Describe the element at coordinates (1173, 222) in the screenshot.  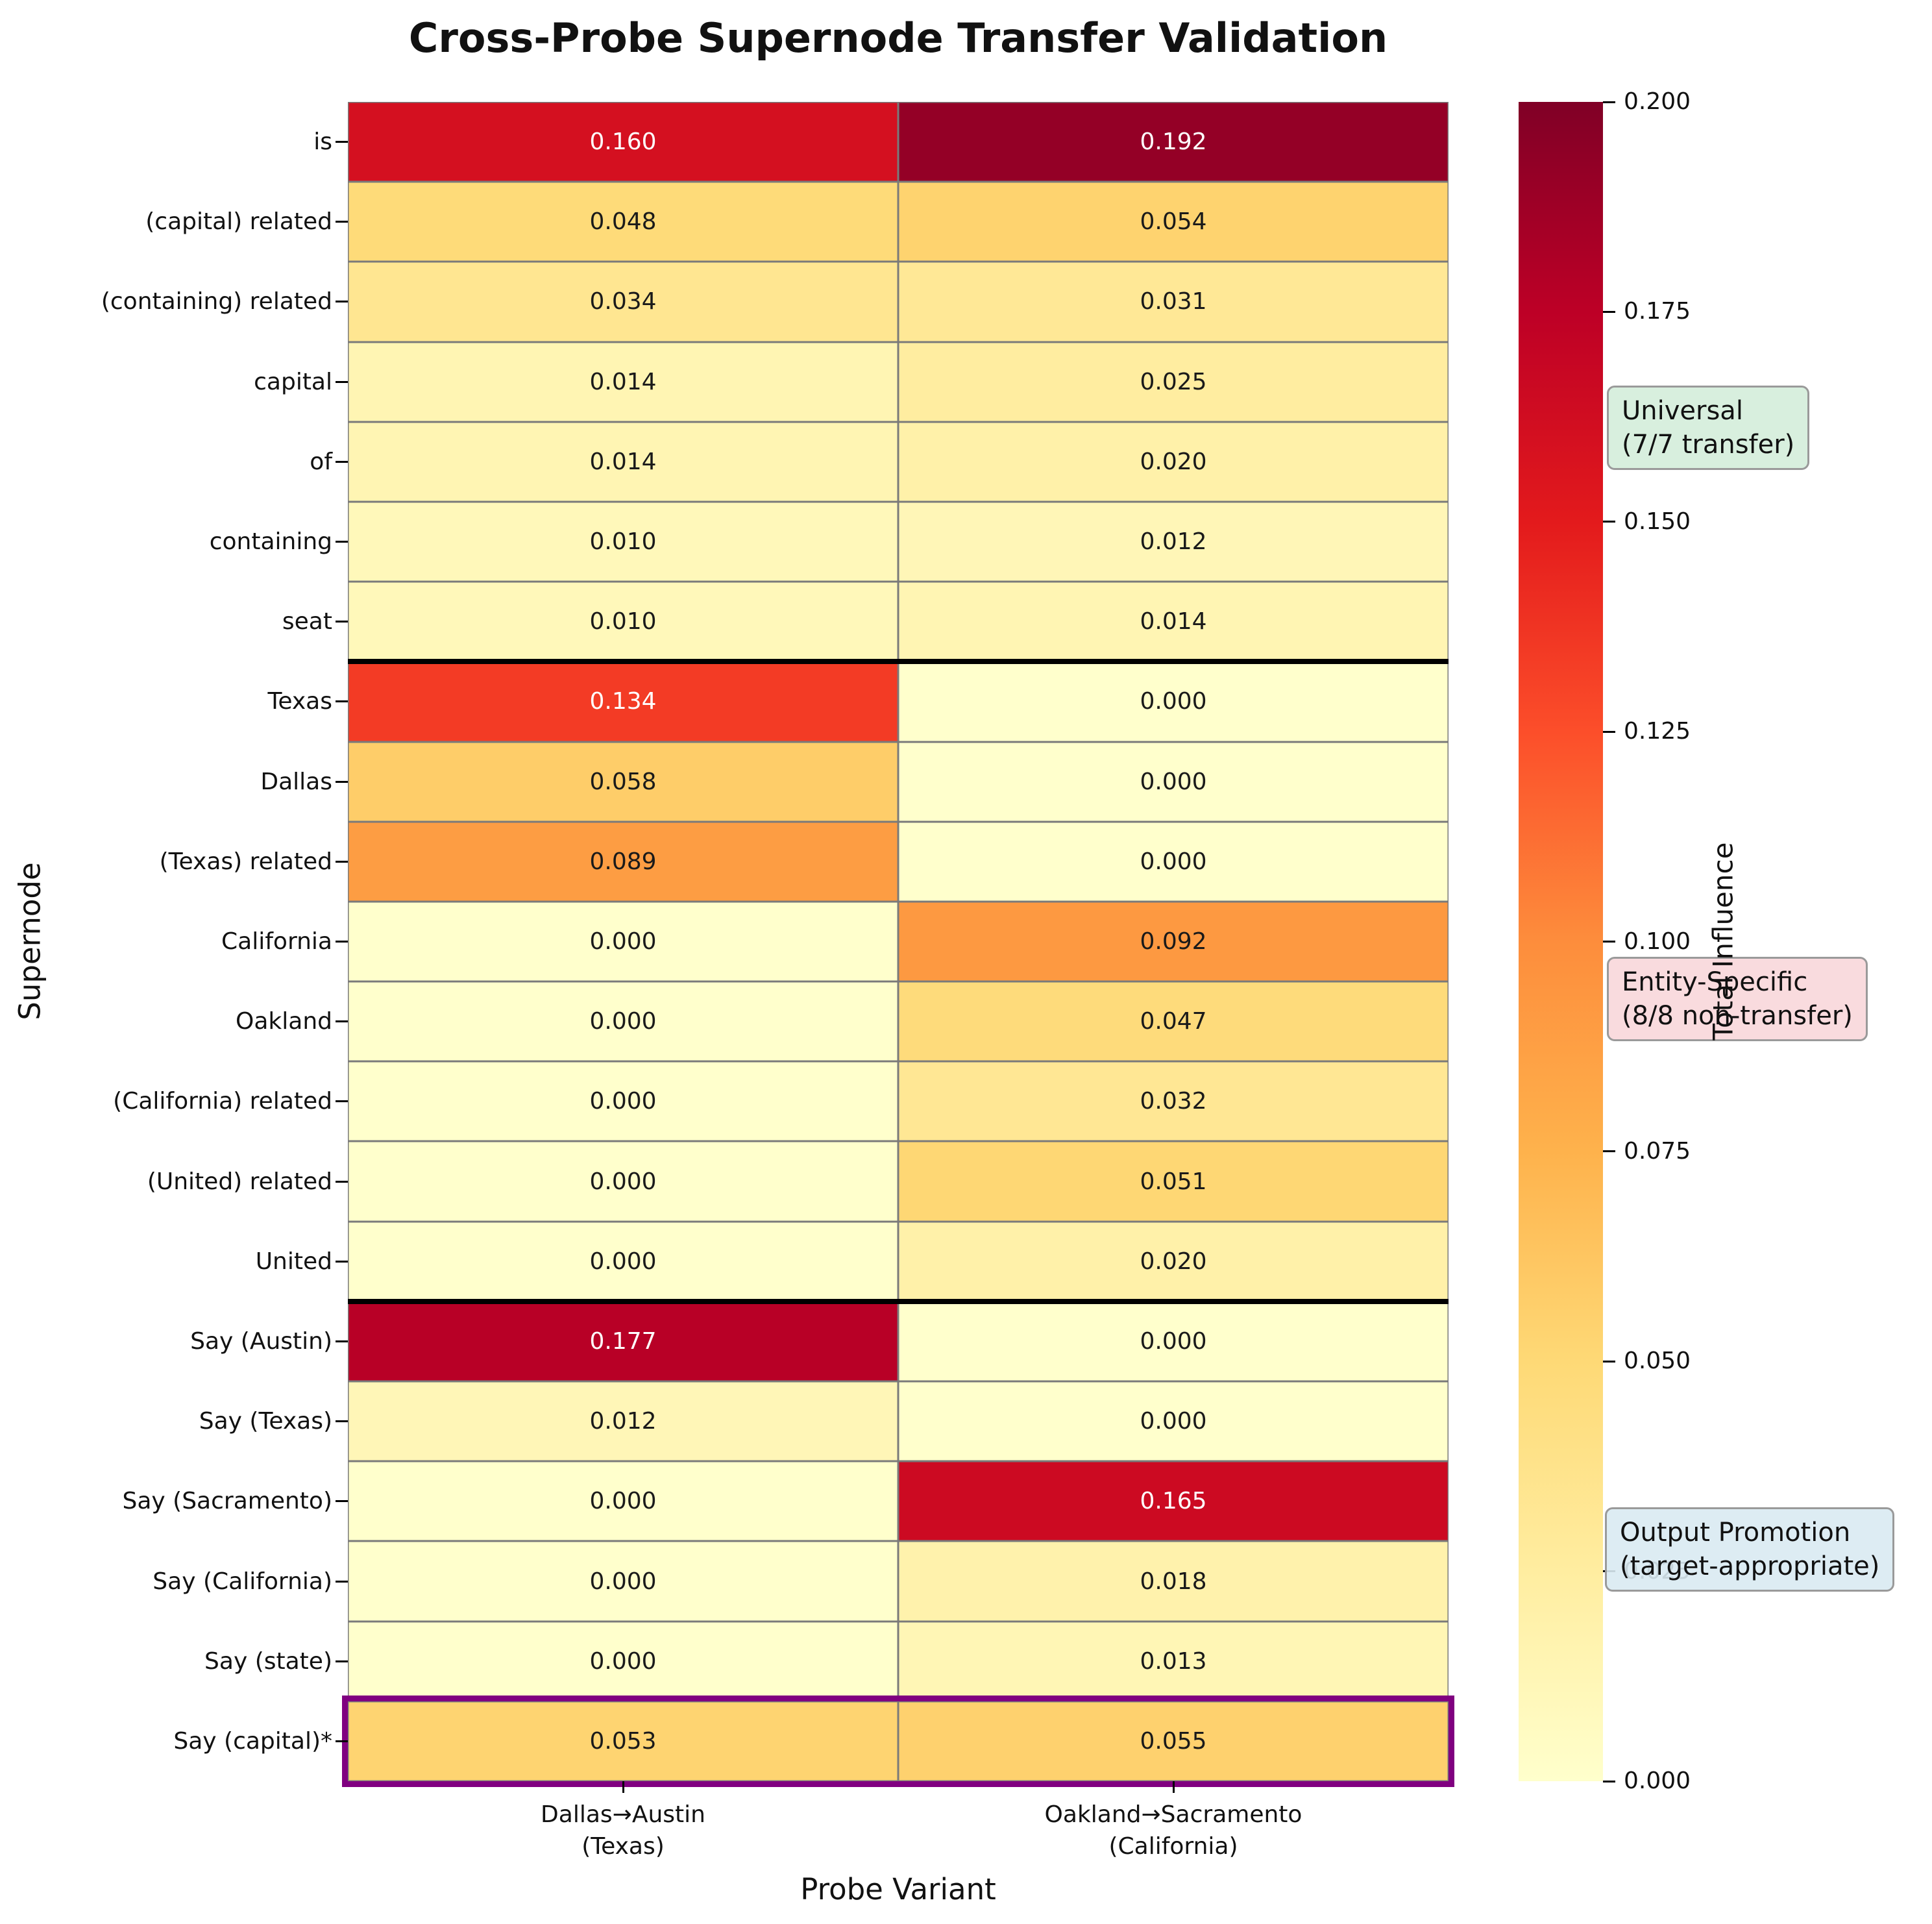
I see `heatmap-cell: 0.054` at that location.